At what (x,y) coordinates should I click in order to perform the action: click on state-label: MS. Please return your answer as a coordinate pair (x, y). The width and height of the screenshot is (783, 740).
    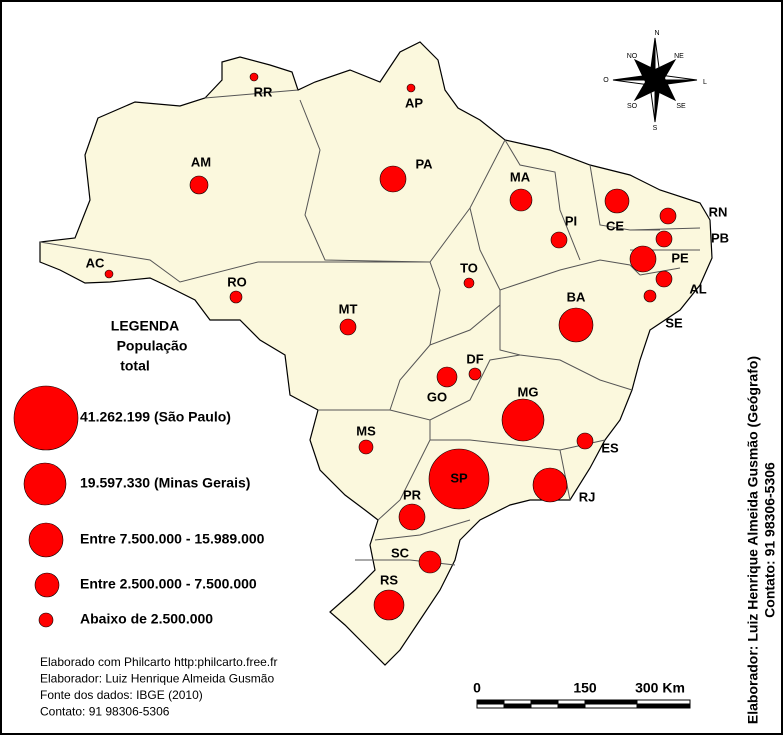
    Looking at the image, I should click on (366, 430).